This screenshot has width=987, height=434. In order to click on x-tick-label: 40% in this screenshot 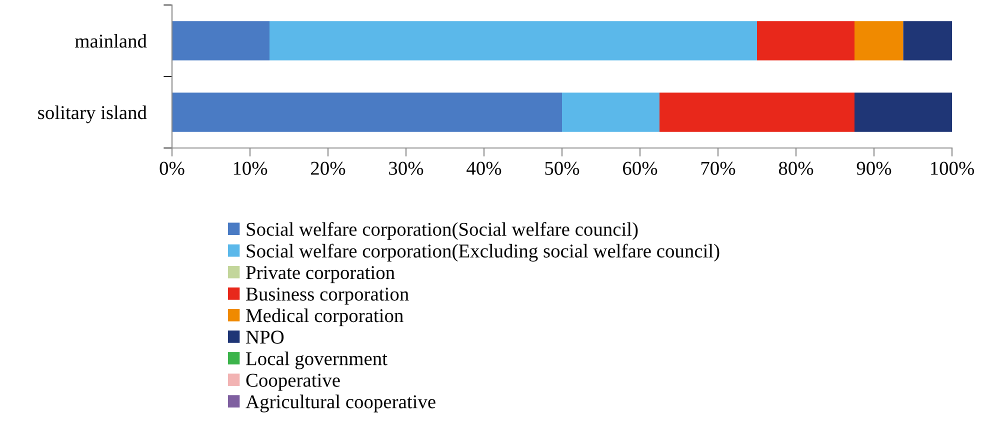, I will do `click(484, 168)`.